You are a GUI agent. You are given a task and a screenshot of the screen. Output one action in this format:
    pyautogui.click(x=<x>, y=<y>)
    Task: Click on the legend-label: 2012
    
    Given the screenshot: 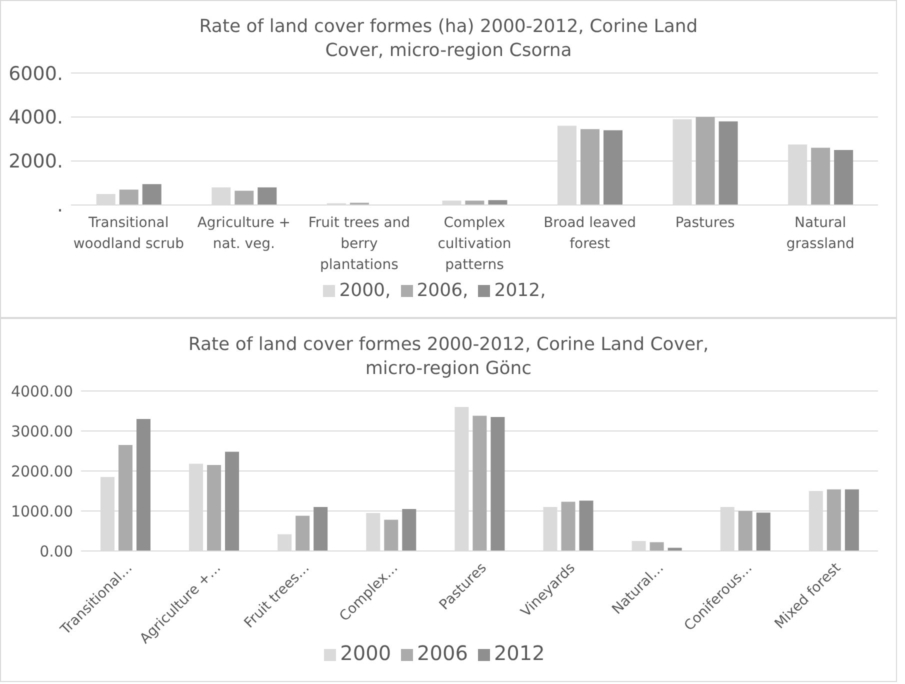 What is the action you would take?
    pyautogui.click(x=519, y=653)
    